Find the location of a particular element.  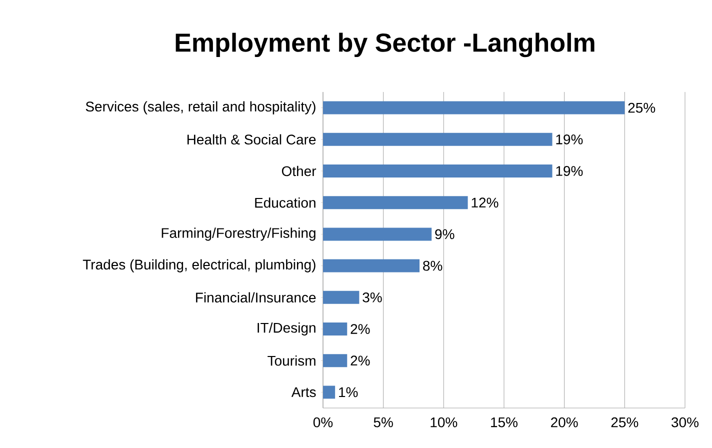

data-label: 3% is located at coordinates (372, 297).